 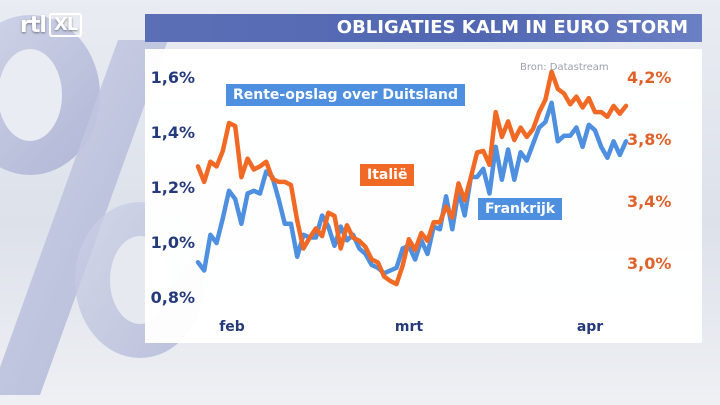 I want to click on logo-box-text: XL, so click(x=65, y=25).